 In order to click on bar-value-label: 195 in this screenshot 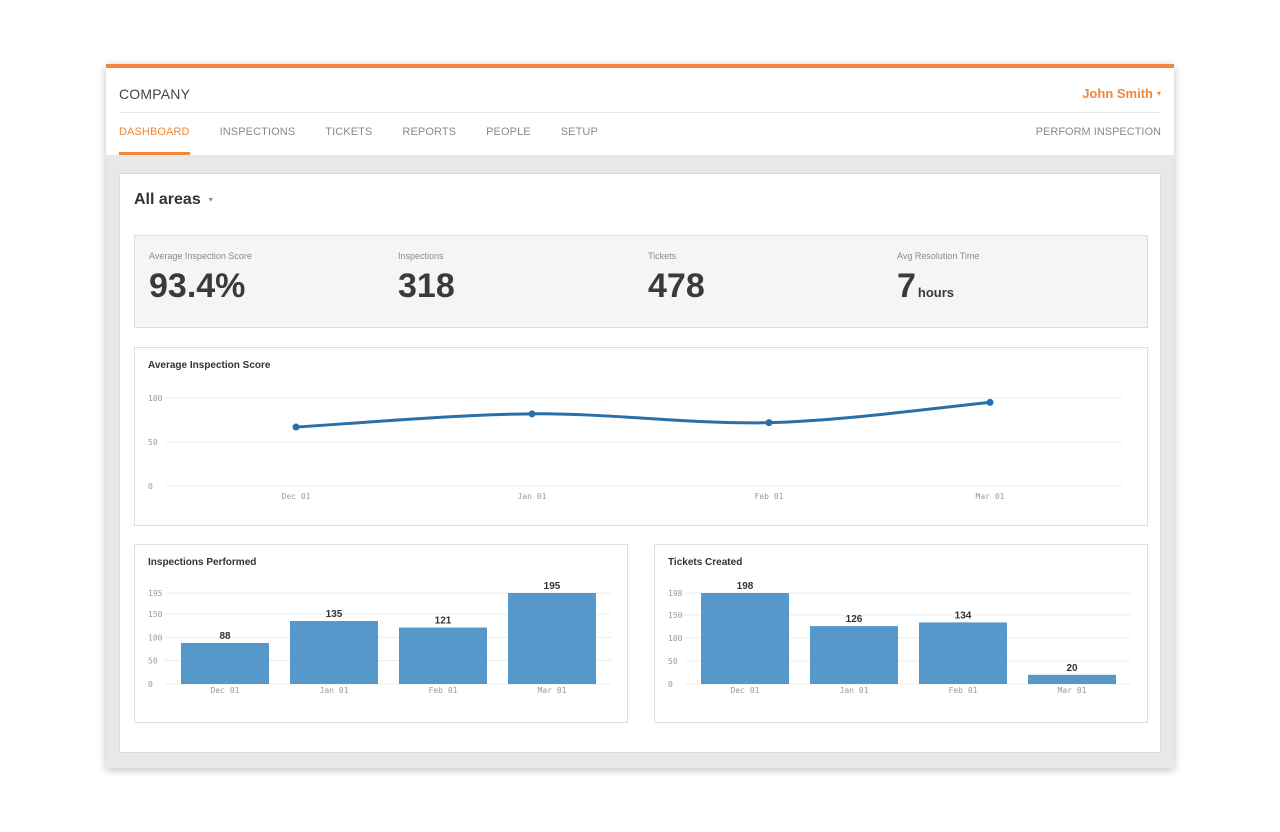, I will do `click(552, 586)`.